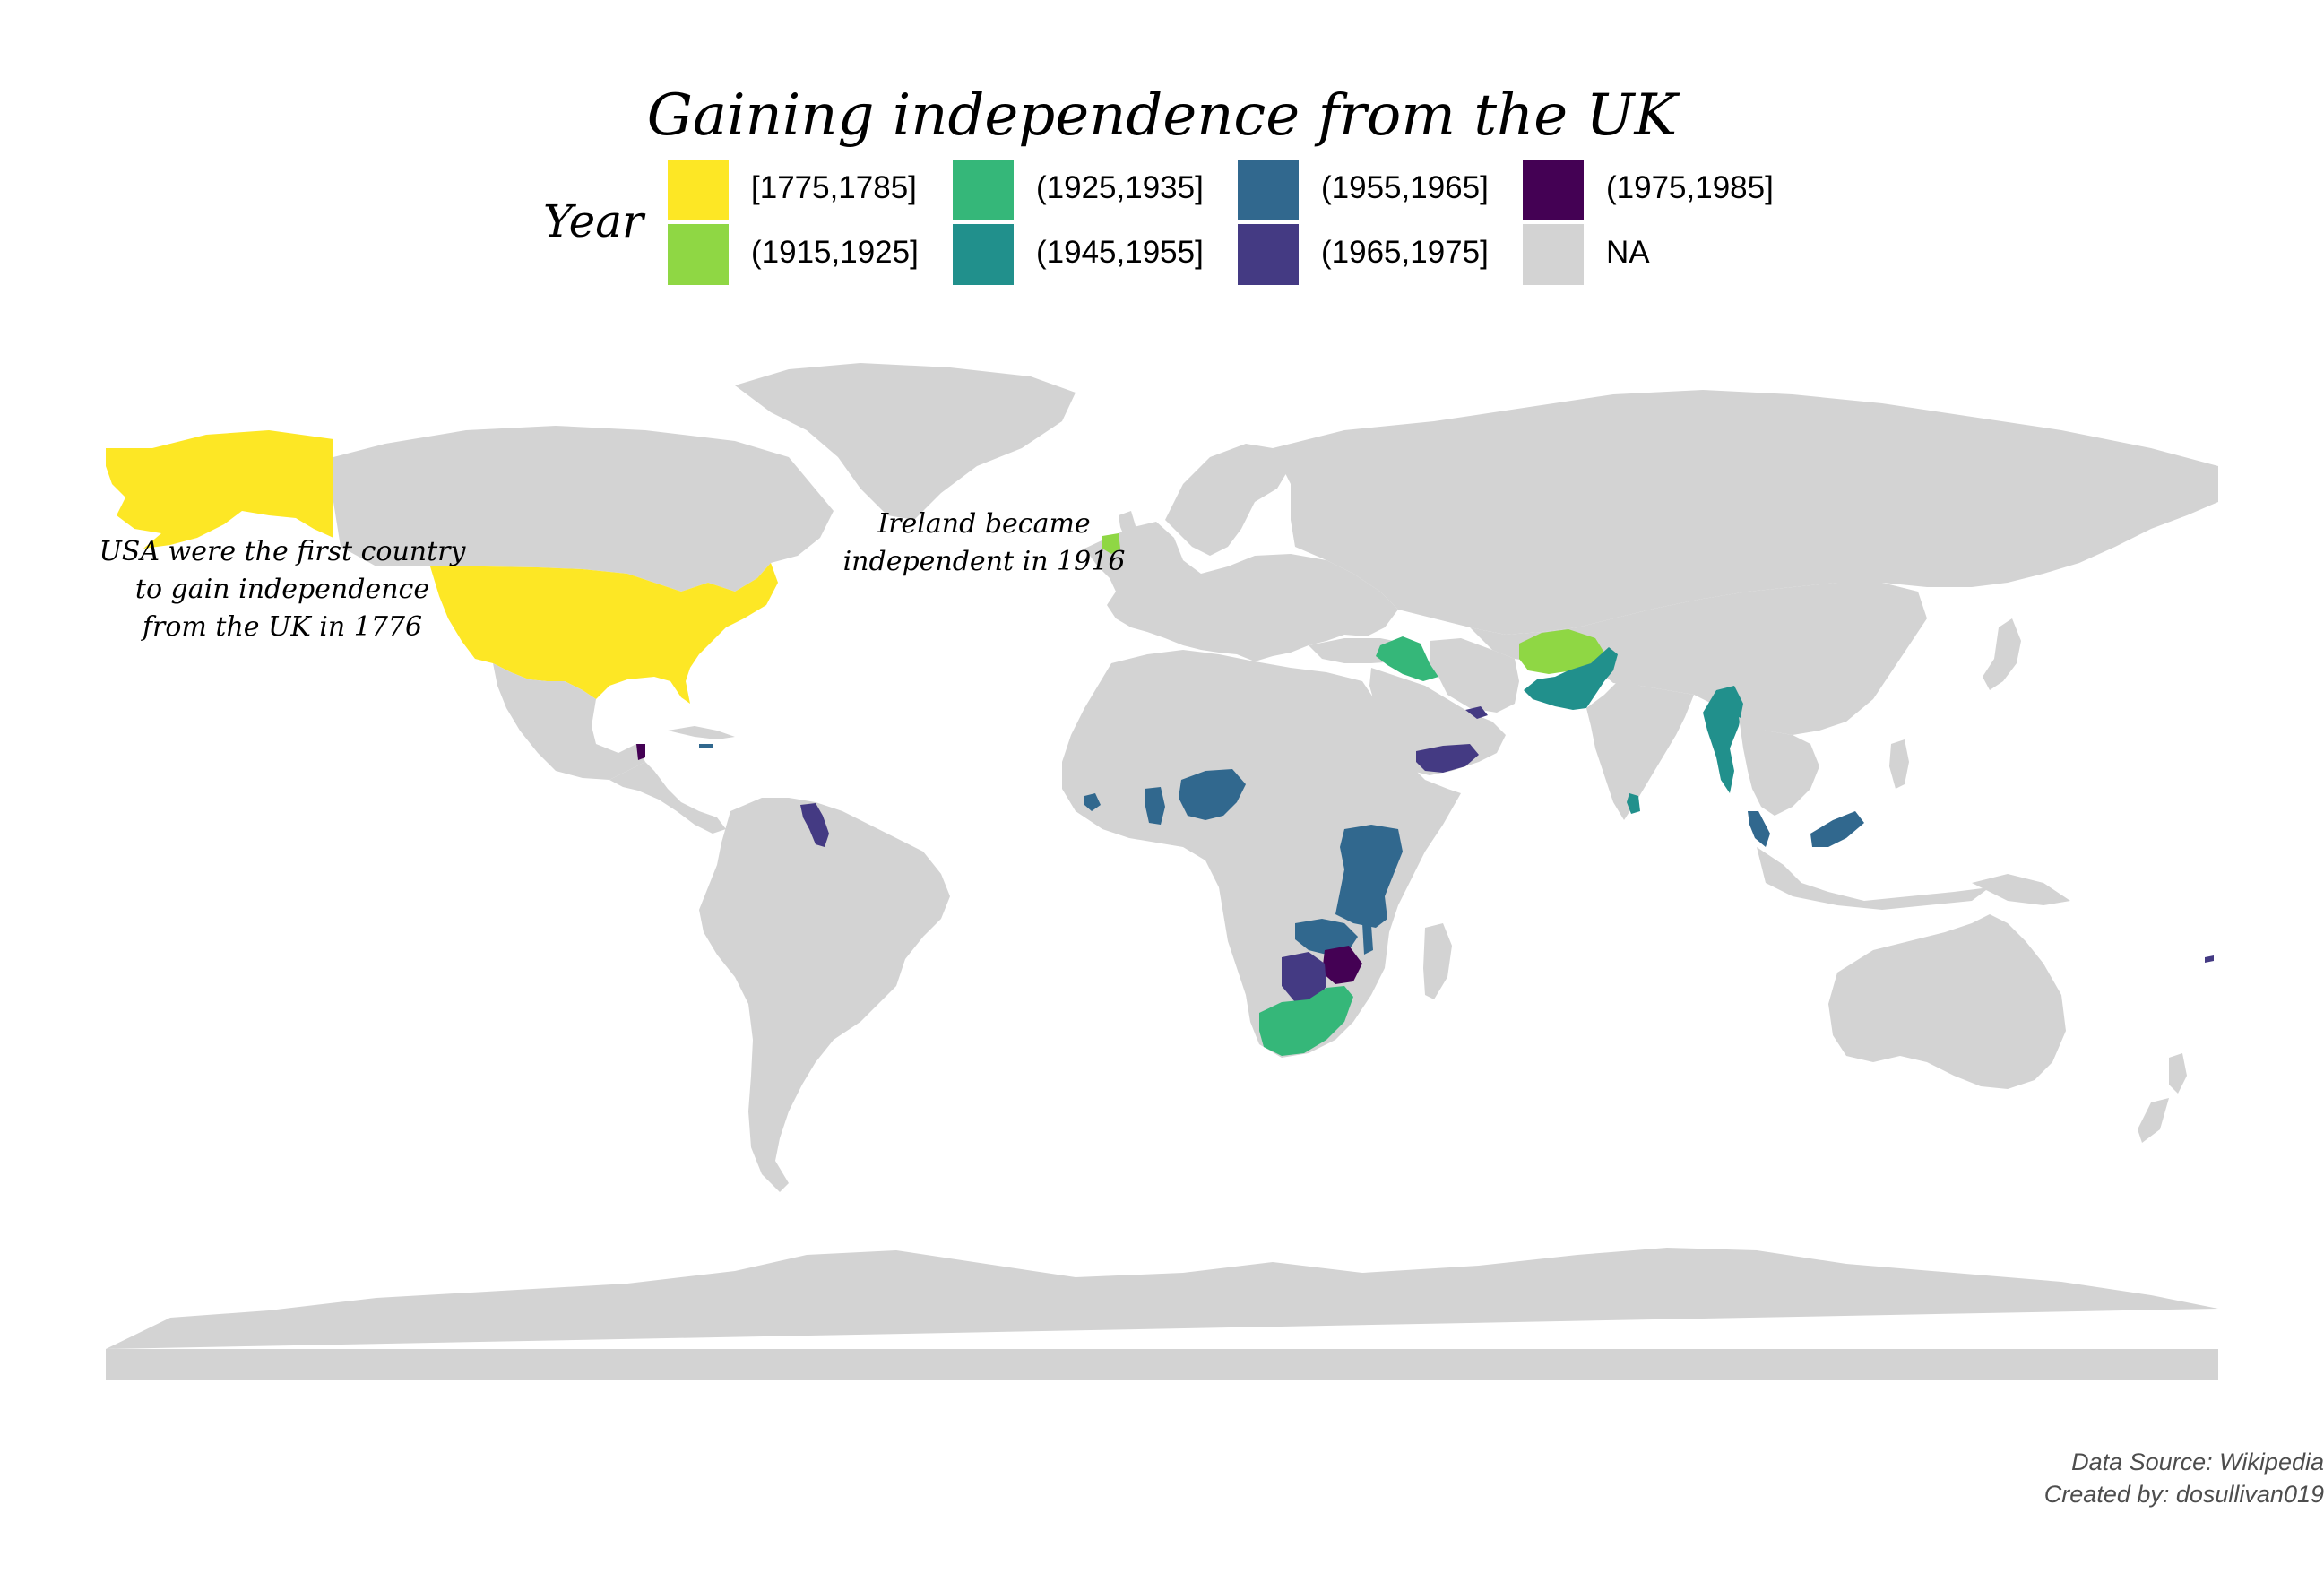  What do you see at coordinates (1837, 829) in the screenshot?
I see `country-malaysia-borneo` at bounding box center [1837, 829].